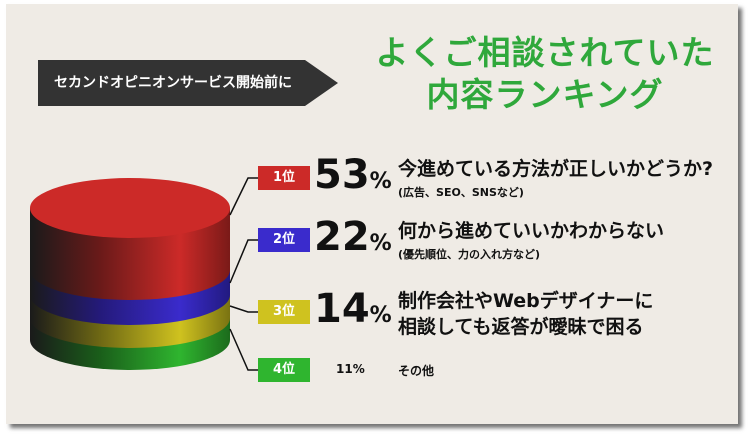 Image resolution: width=750 pixels, height=434 pixels. I want to click on percent-label-rank-2: 22%, so click(353, 237).